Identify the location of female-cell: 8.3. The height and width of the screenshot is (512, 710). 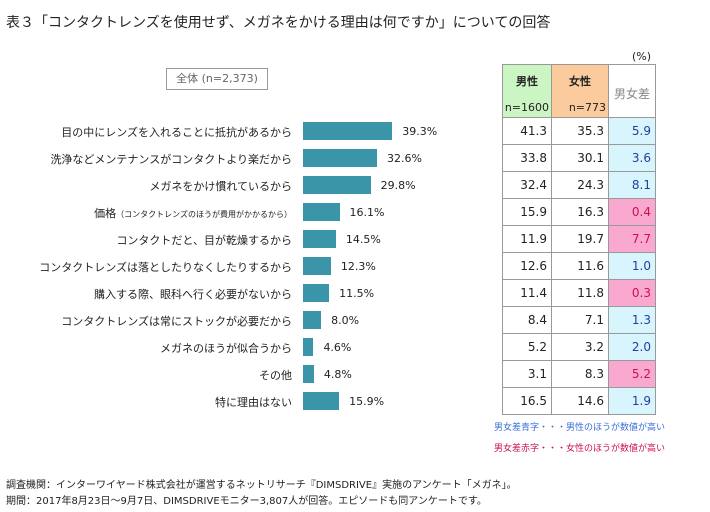
(580, 374).